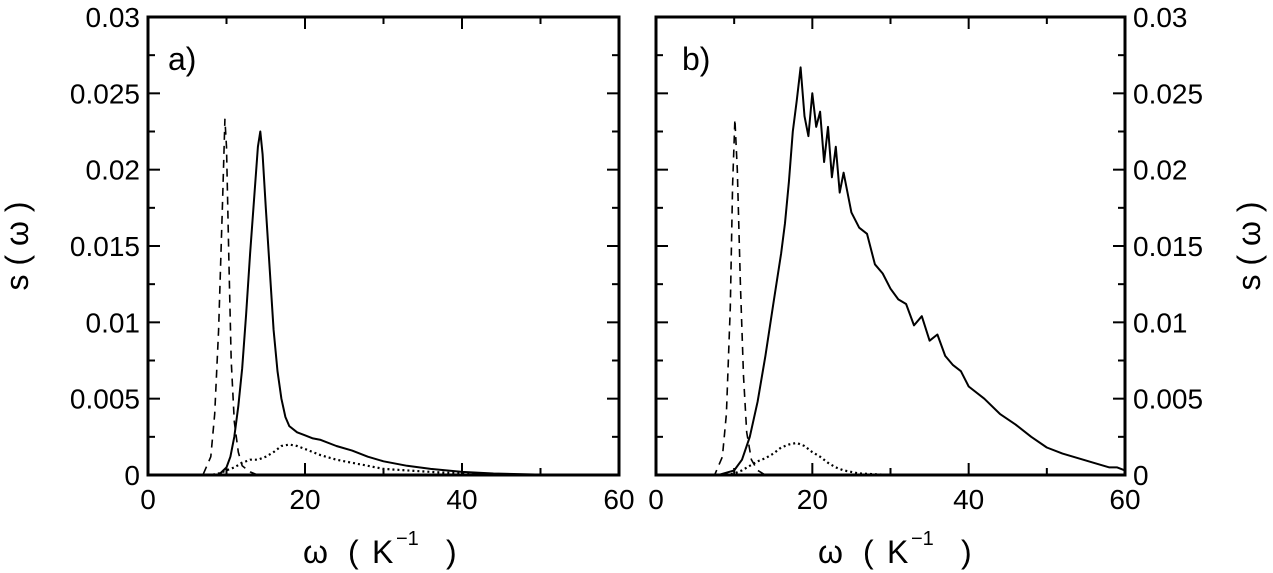 This screenshot has height=573, width=1273. Describe the element at coordinates (383, 460) in the screenshot. I see `series-line-dotted` at that location.